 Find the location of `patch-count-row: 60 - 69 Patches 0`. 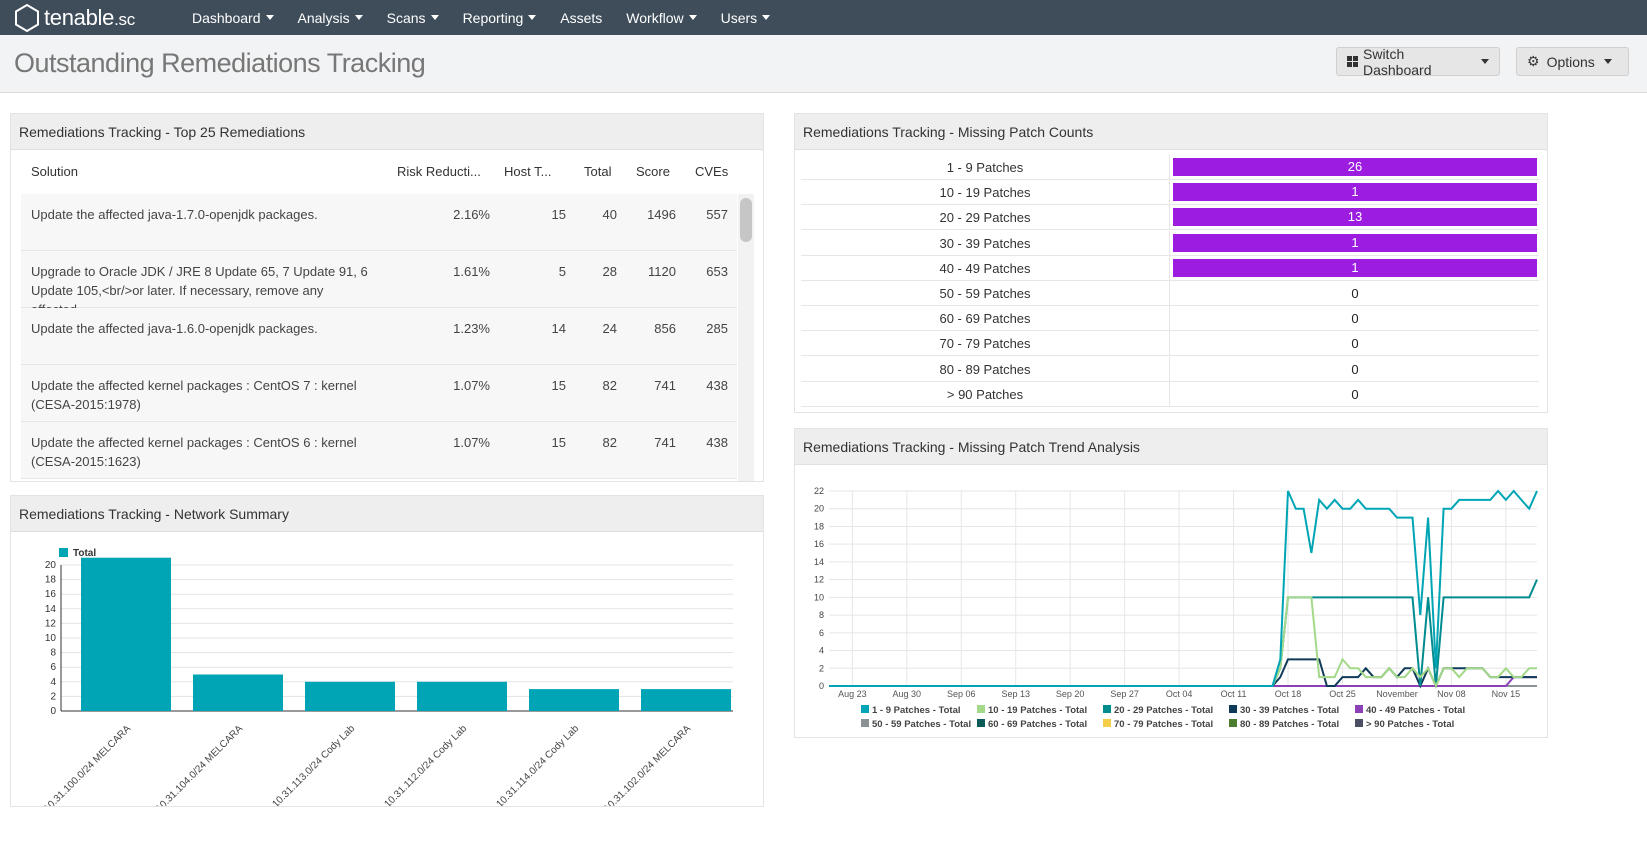

patch-count-row: 60 - 69 Patches 0 is located at coordinates (1170, 319).